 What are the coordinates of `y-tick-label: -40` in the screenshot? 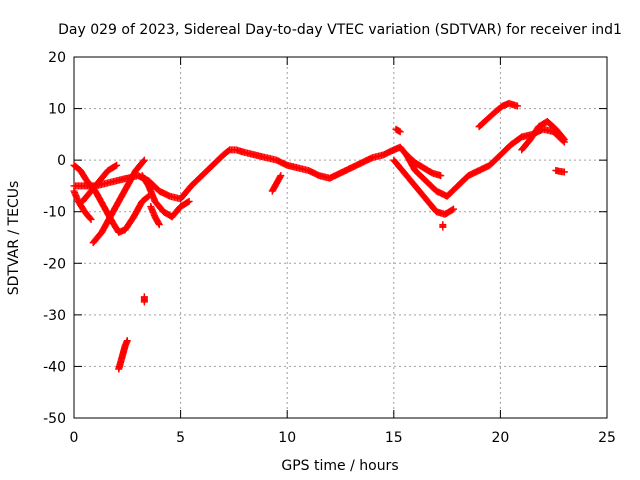 It's located at (54, 367).